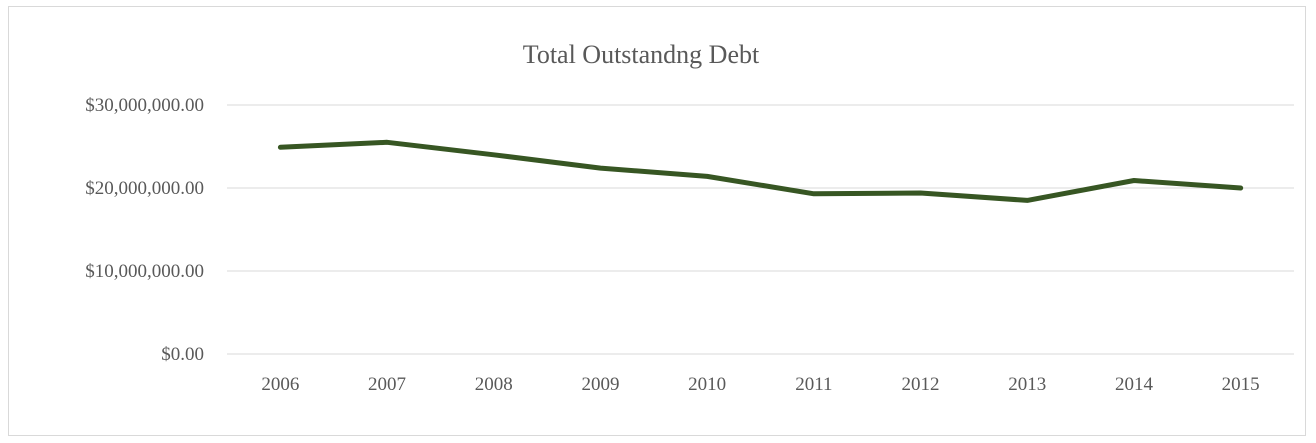 The image size is (1316, 443). I want to click on x-tick-label: 2015, so click(1241, 384).